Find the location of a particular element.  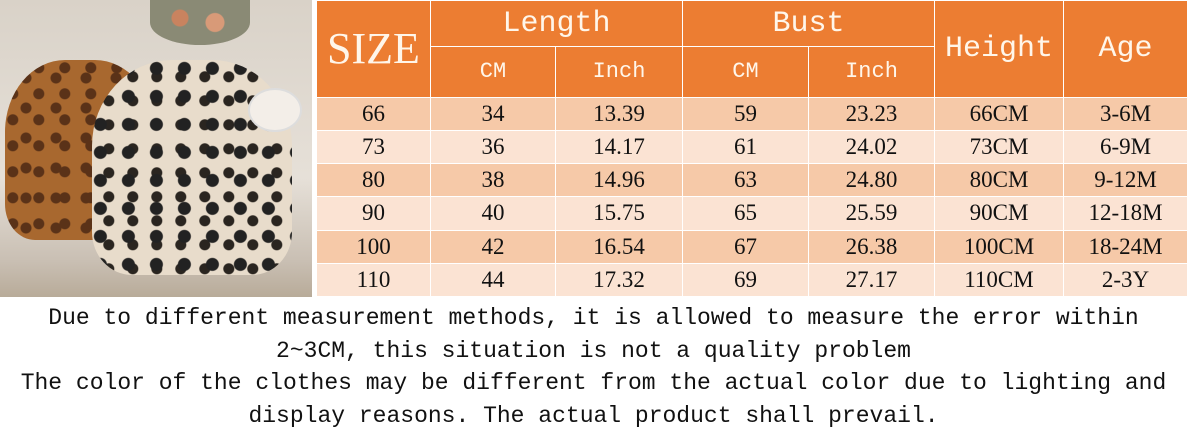

table-row: 110 44 17.32 69 27.17 110CM 2-3Y is located at coordinates (751, 280).